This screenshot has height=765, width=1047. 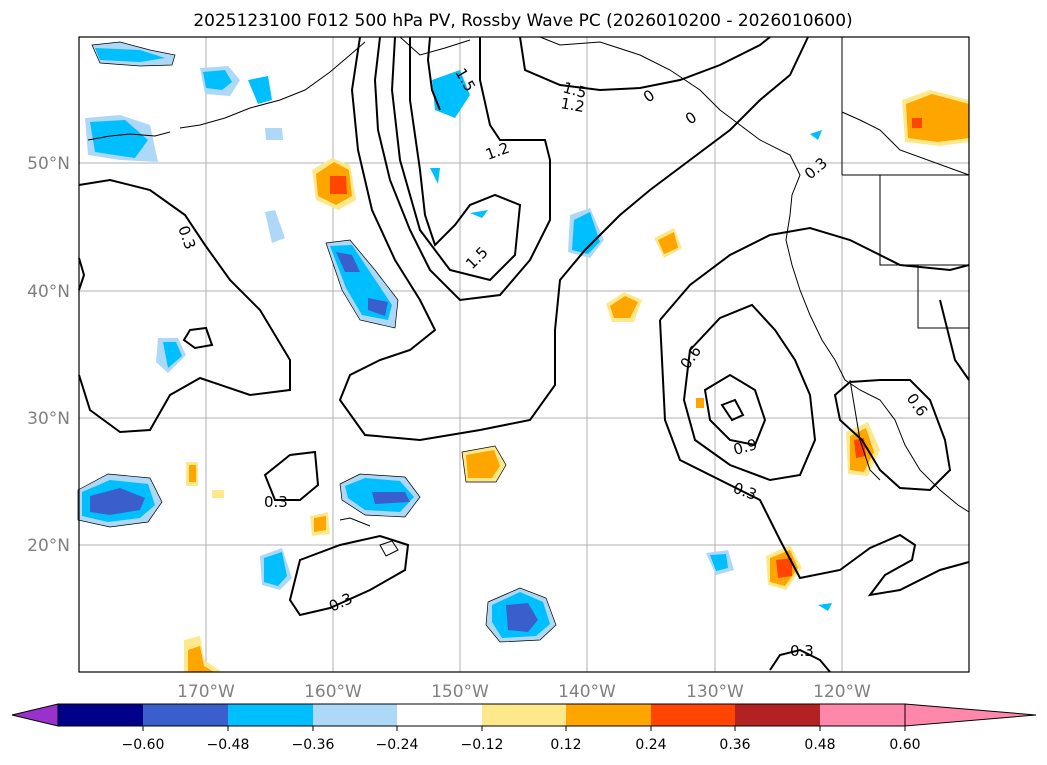 I want to click on lat-label: 50°N, so click(x=48, y=164).